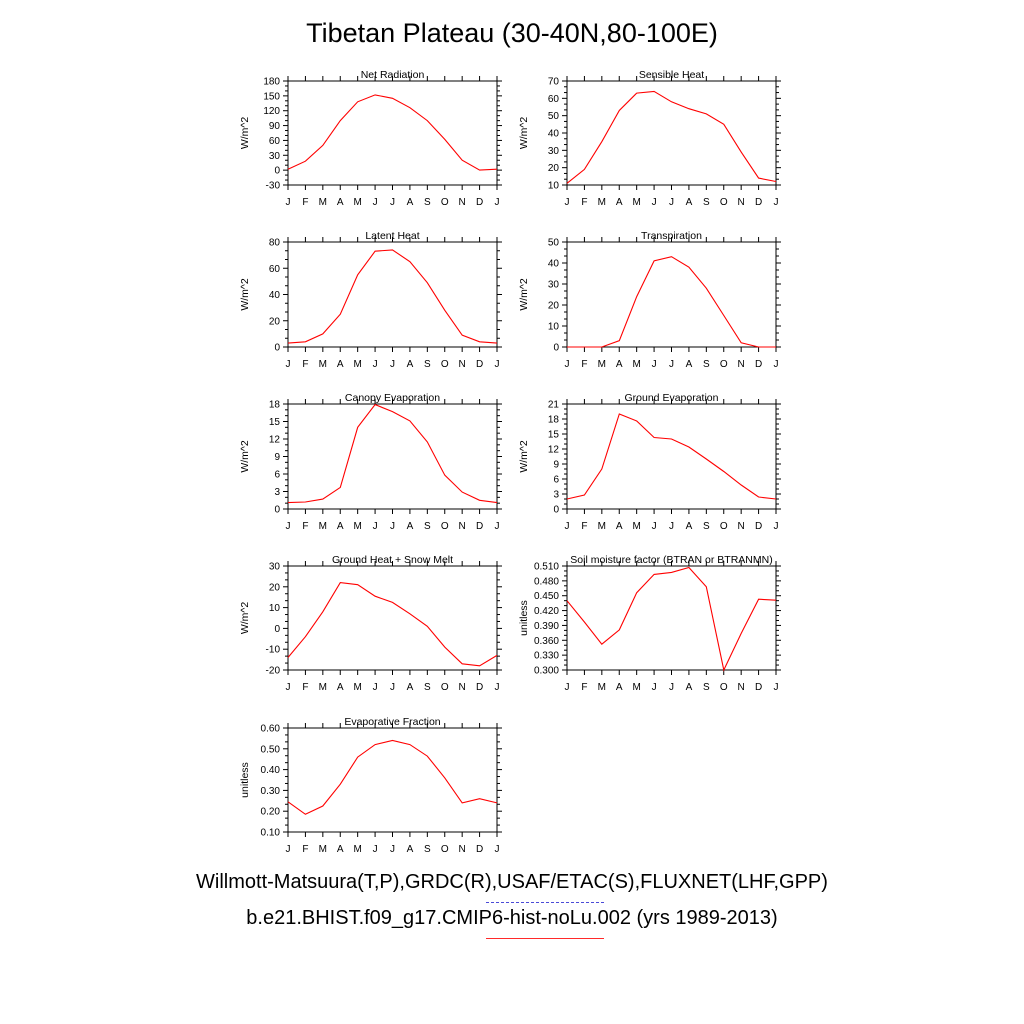 Image resolution: width=1024 pixels, height=1024 pixels. I want to click on legend-observations-swatch, so click(545, 902).